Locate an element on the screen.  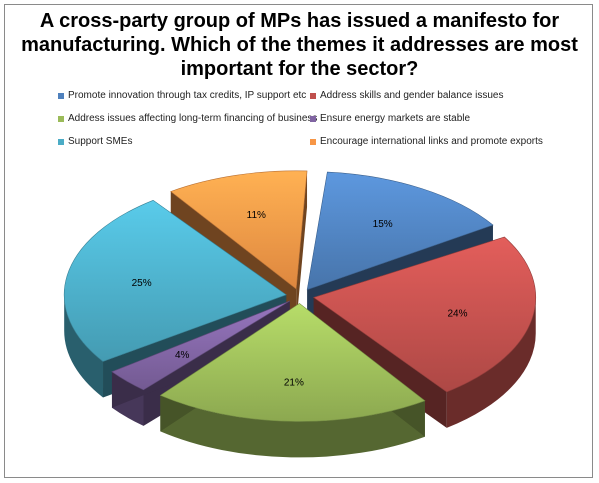
slice-value-label: 21% is located at coordinates (294, 382).